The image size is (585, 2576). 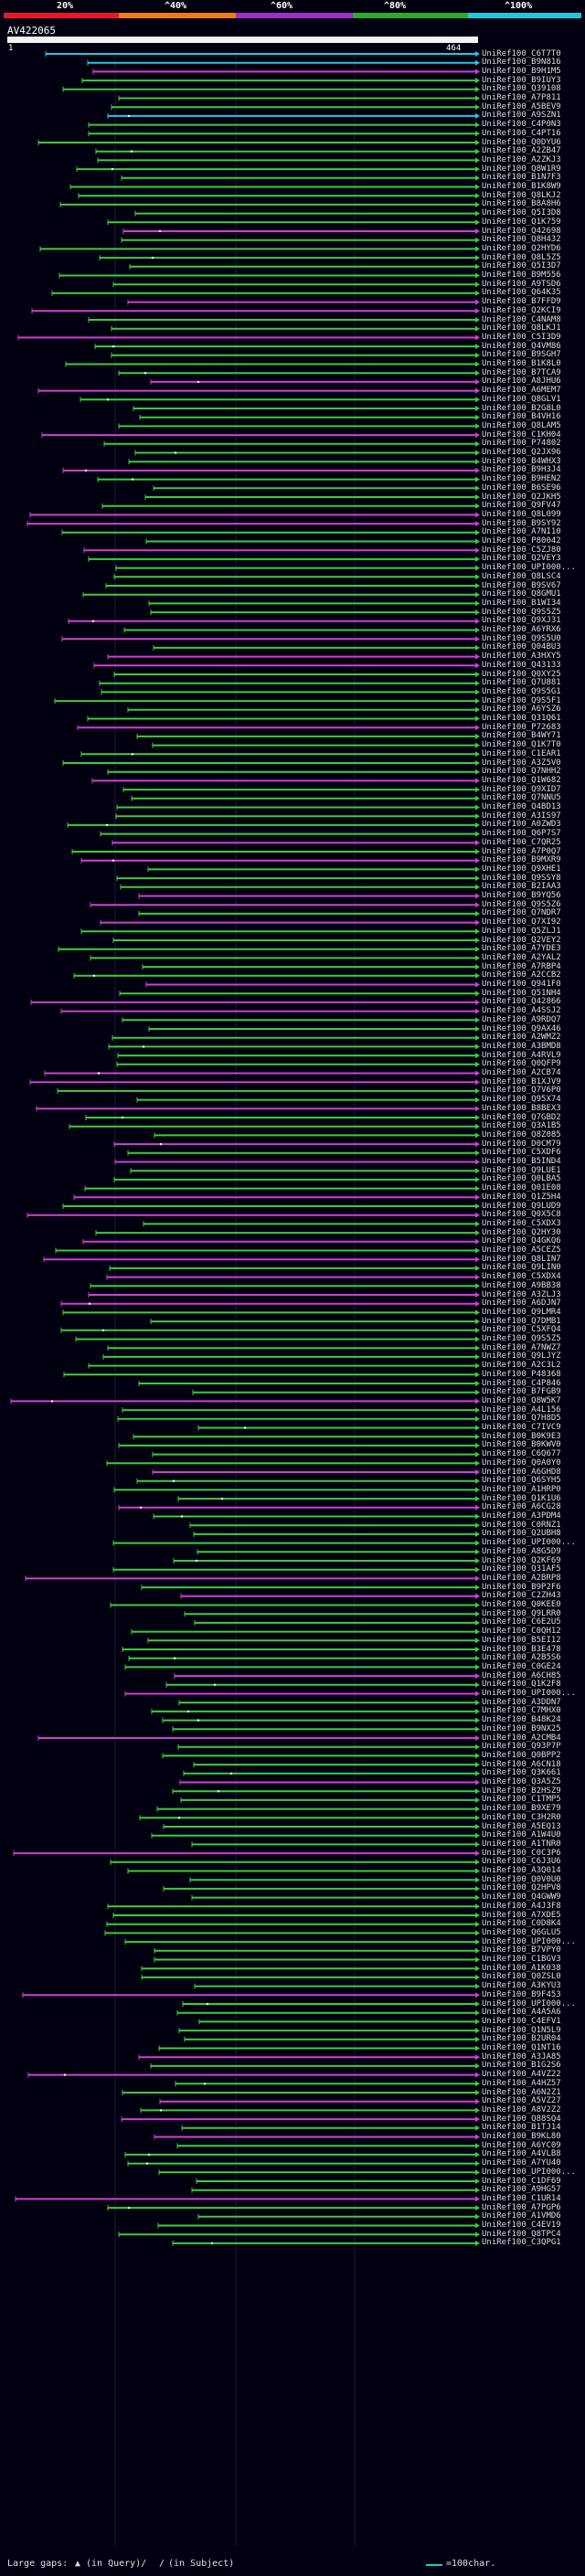 I want to click on hit-label: UniRef100_Q2KCI9, so click(x=521, y=310).